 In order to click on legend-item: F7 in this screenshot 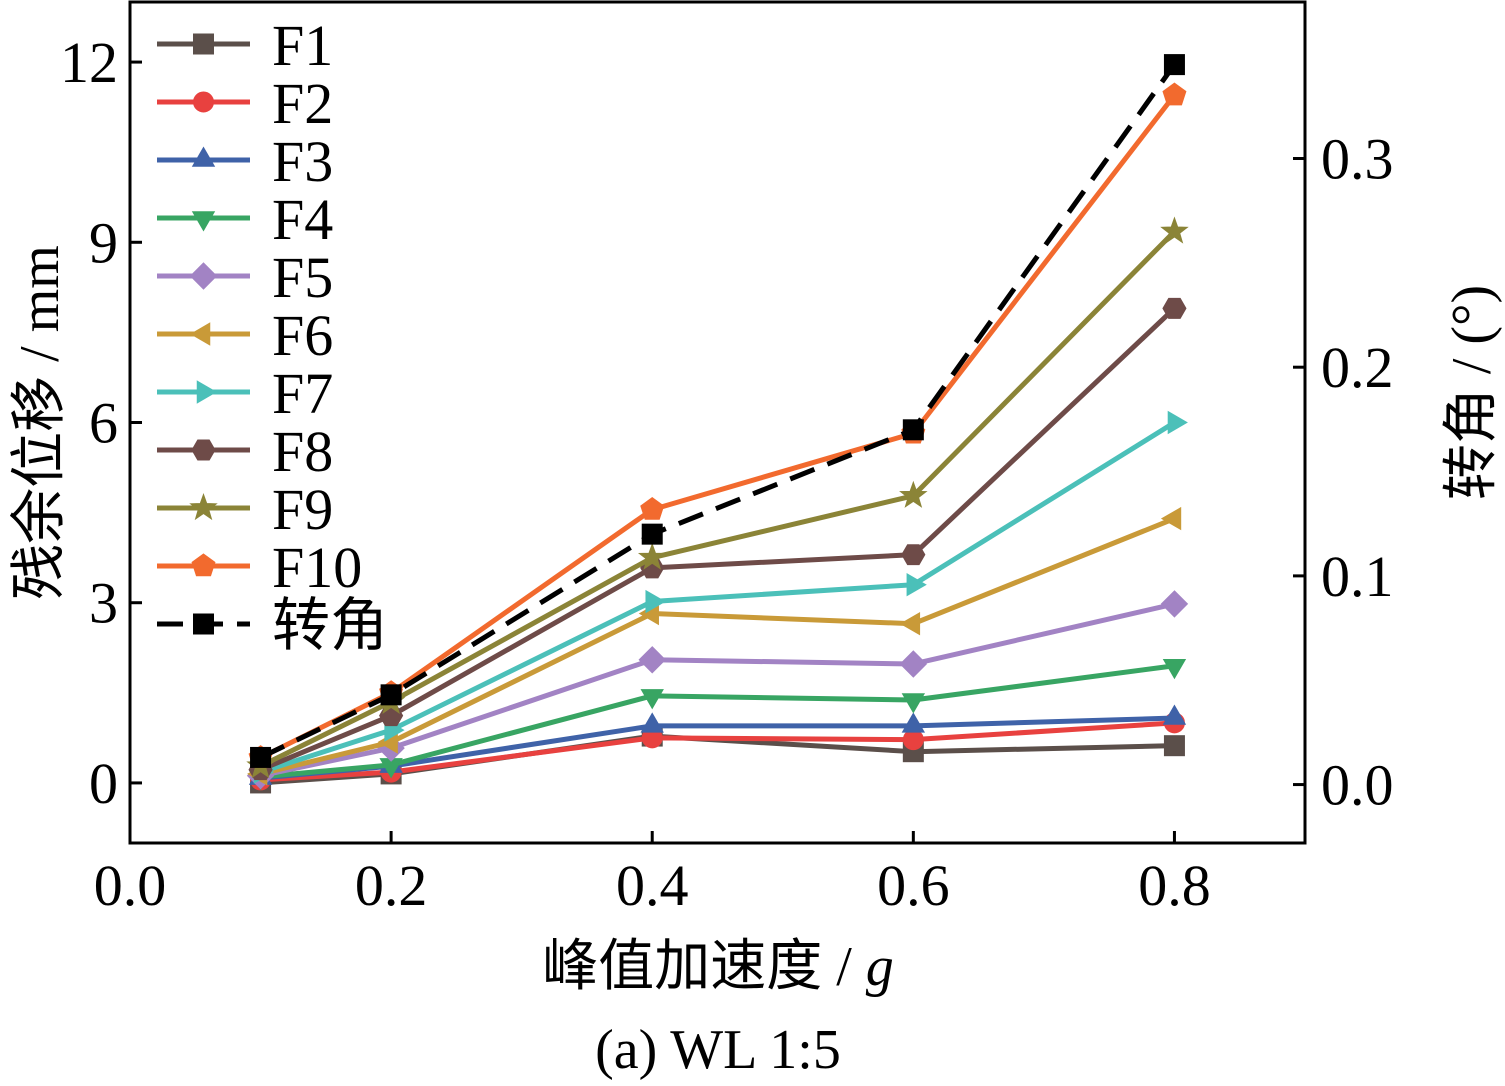, I will do `click(245, 393)`.